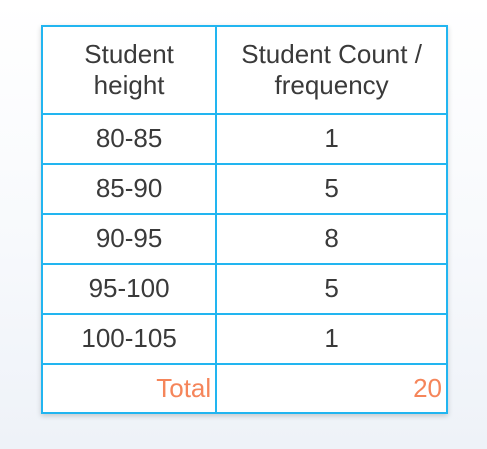  I want to click on table-total-row: Total 20, so click(244, 388).